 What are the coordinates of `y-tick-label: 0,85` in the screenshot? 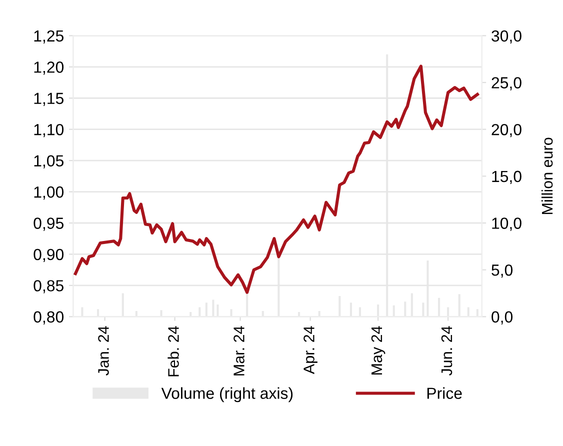 It's located at (49, 287).